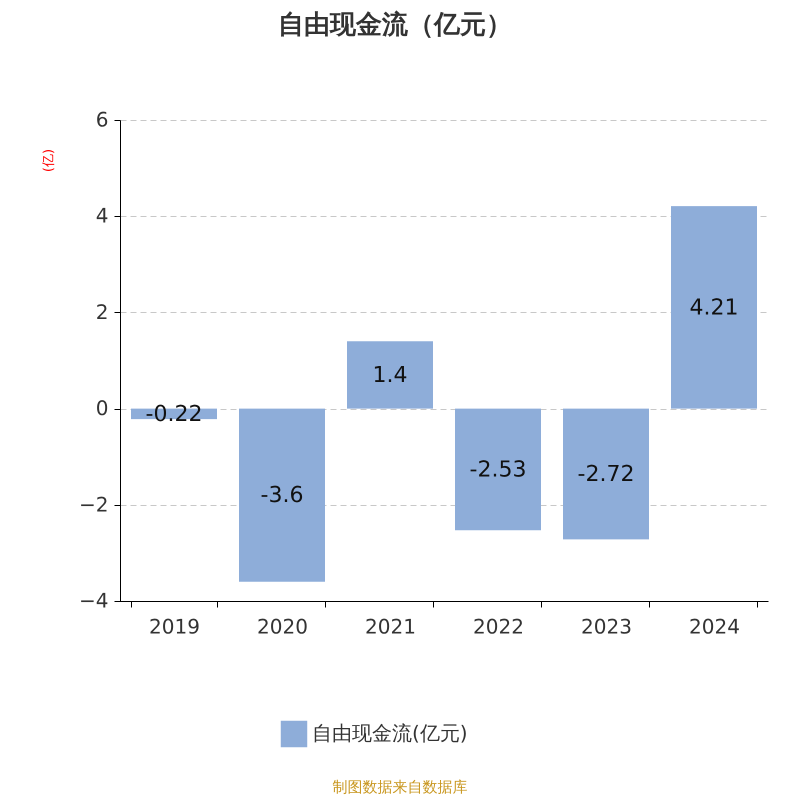 The width and height of the screenshot is (800, 800). I want to click on chart-title: 自由现金流（亿元）, so click(395, 25).